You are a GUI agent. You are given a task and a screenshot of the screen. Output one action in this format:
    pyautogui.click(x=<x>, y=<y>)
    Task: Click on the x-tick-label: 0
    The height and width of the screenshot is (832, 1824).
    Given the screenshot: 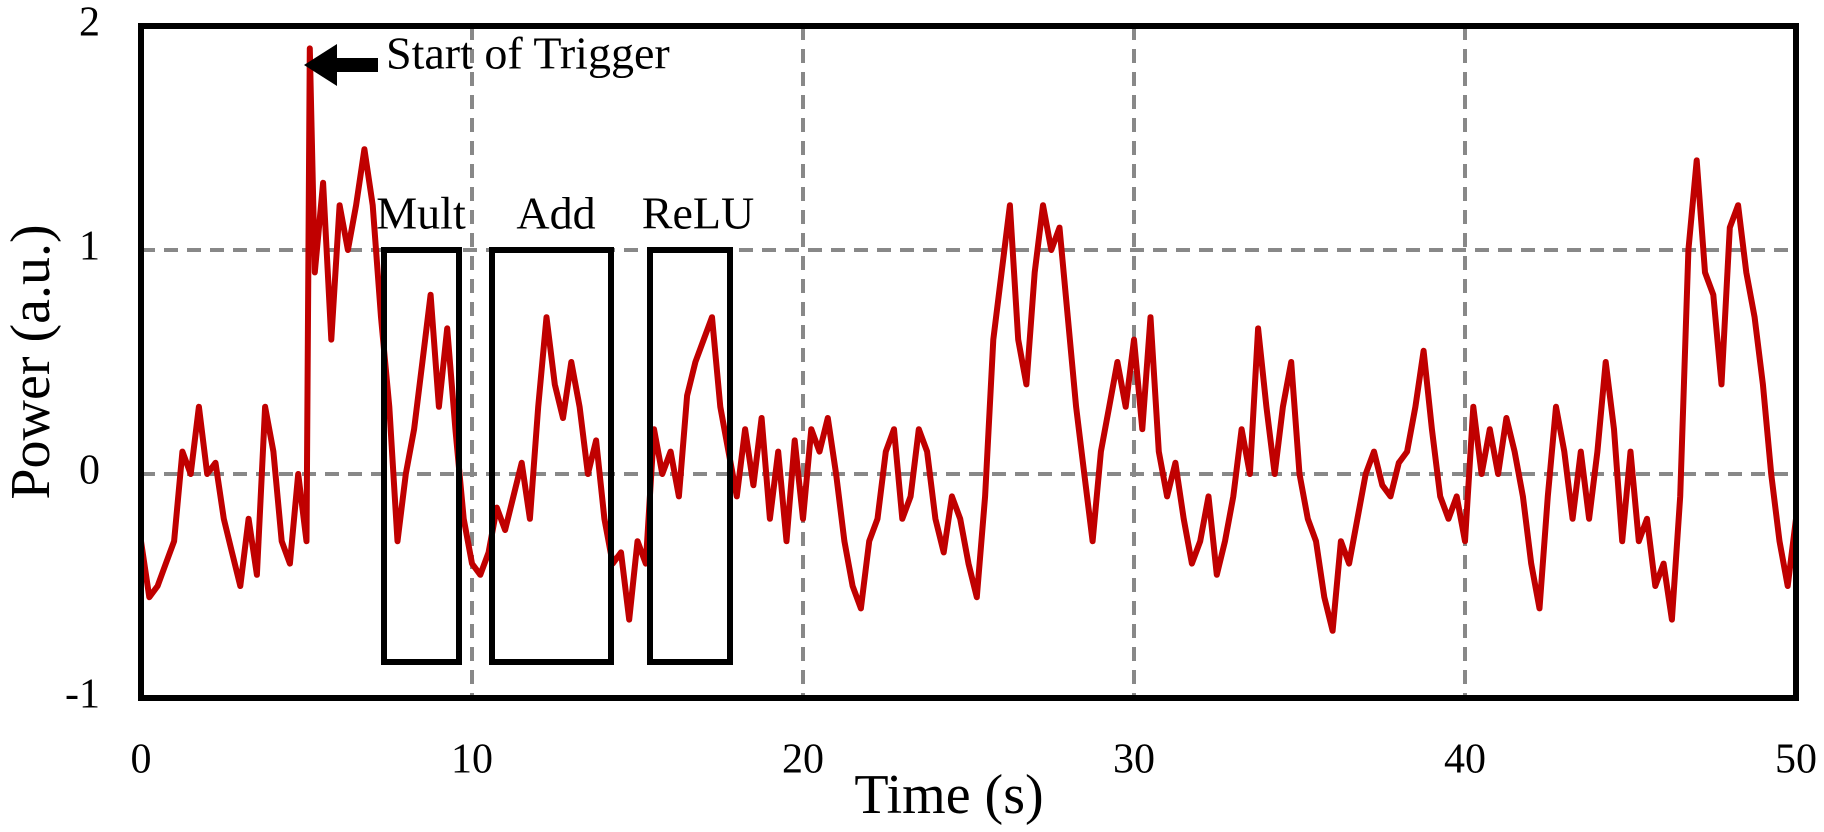 What is the action you would take?
    pyautogui.click(x=141, y=760)
    